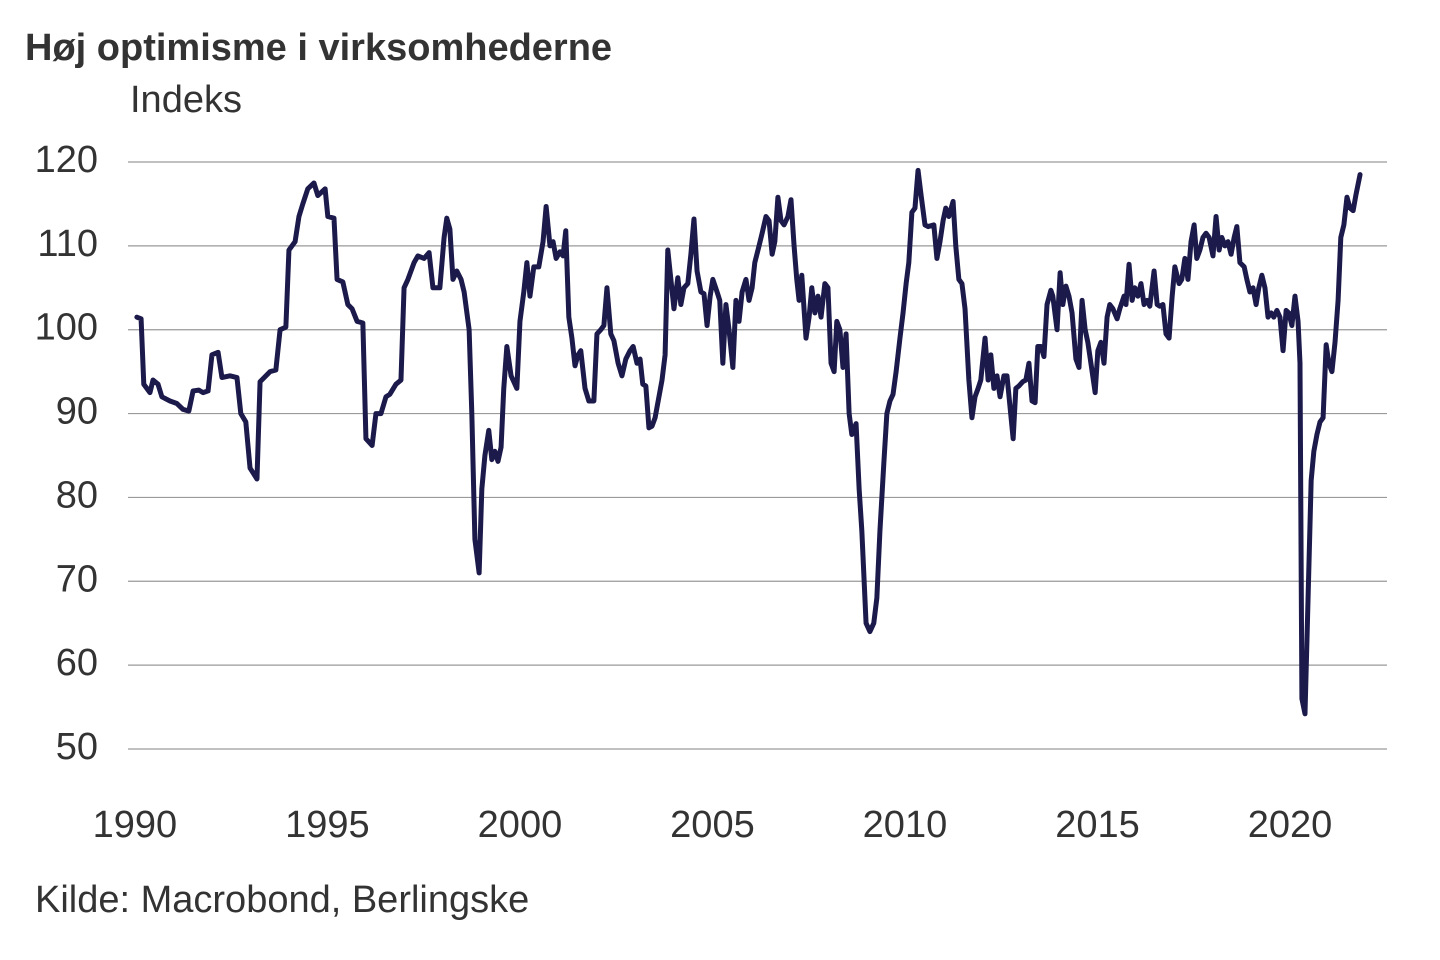 This screenshot has width=1440, height=960. Describe the element at coordinates (318, 48) in the screenshot. I see `chart-title: Høj optimisme i virksomhederne` at that location.